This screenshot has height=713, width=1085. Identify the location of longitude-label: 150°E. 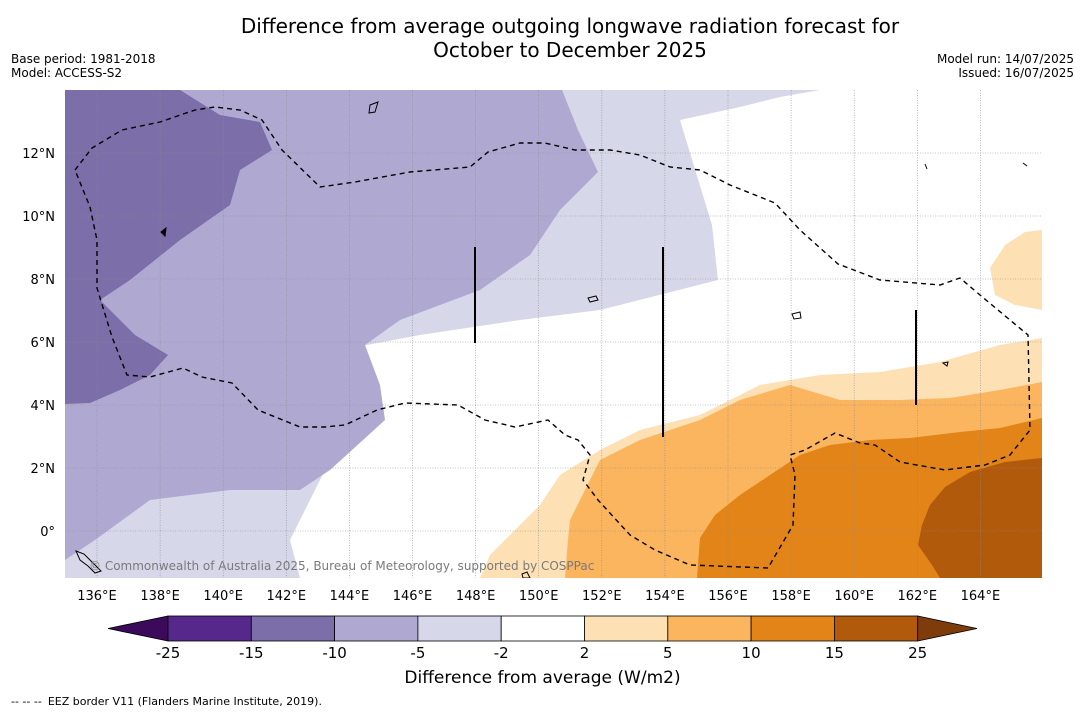
(539, 596).